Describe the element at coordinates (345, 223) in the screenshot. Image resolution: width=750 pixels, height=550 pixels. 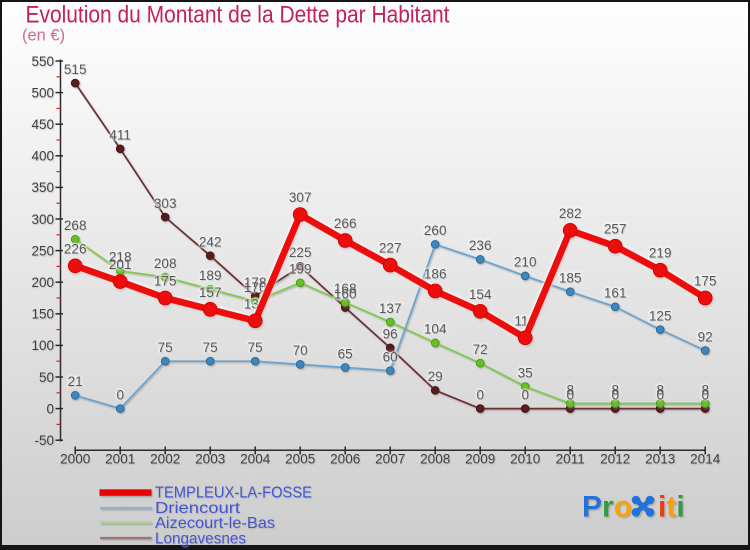
I see `svg-text: 266` at that location.